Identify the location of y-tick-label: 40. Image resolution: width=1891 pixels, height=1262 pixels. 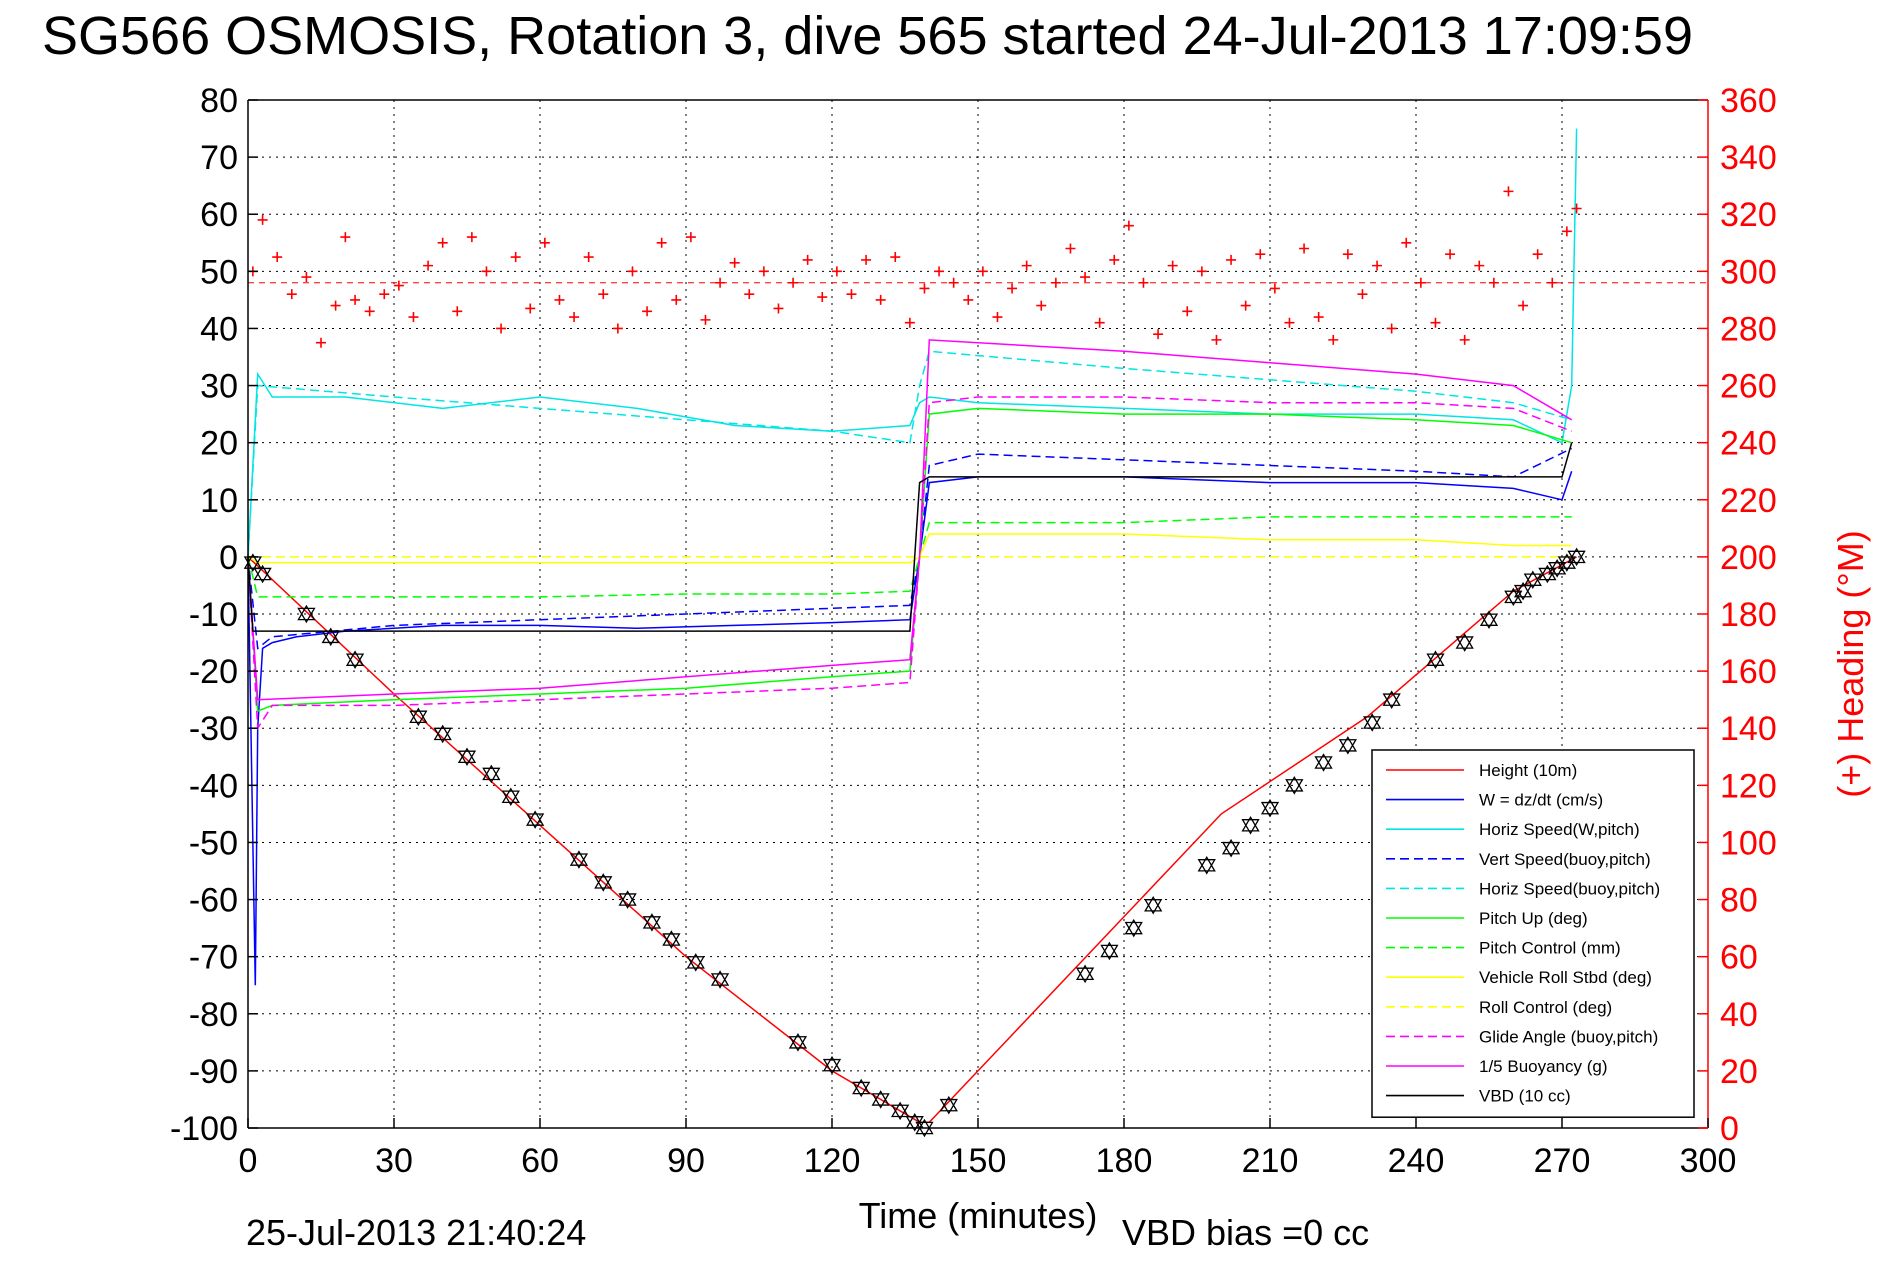
(219, 329).